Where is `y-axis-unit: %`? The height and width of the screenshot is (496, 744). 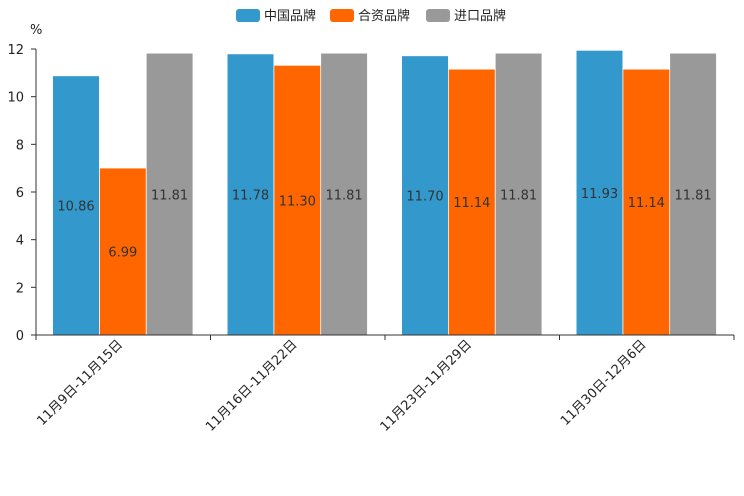
y-axis-unit: % is located at coordinates (36, 30).